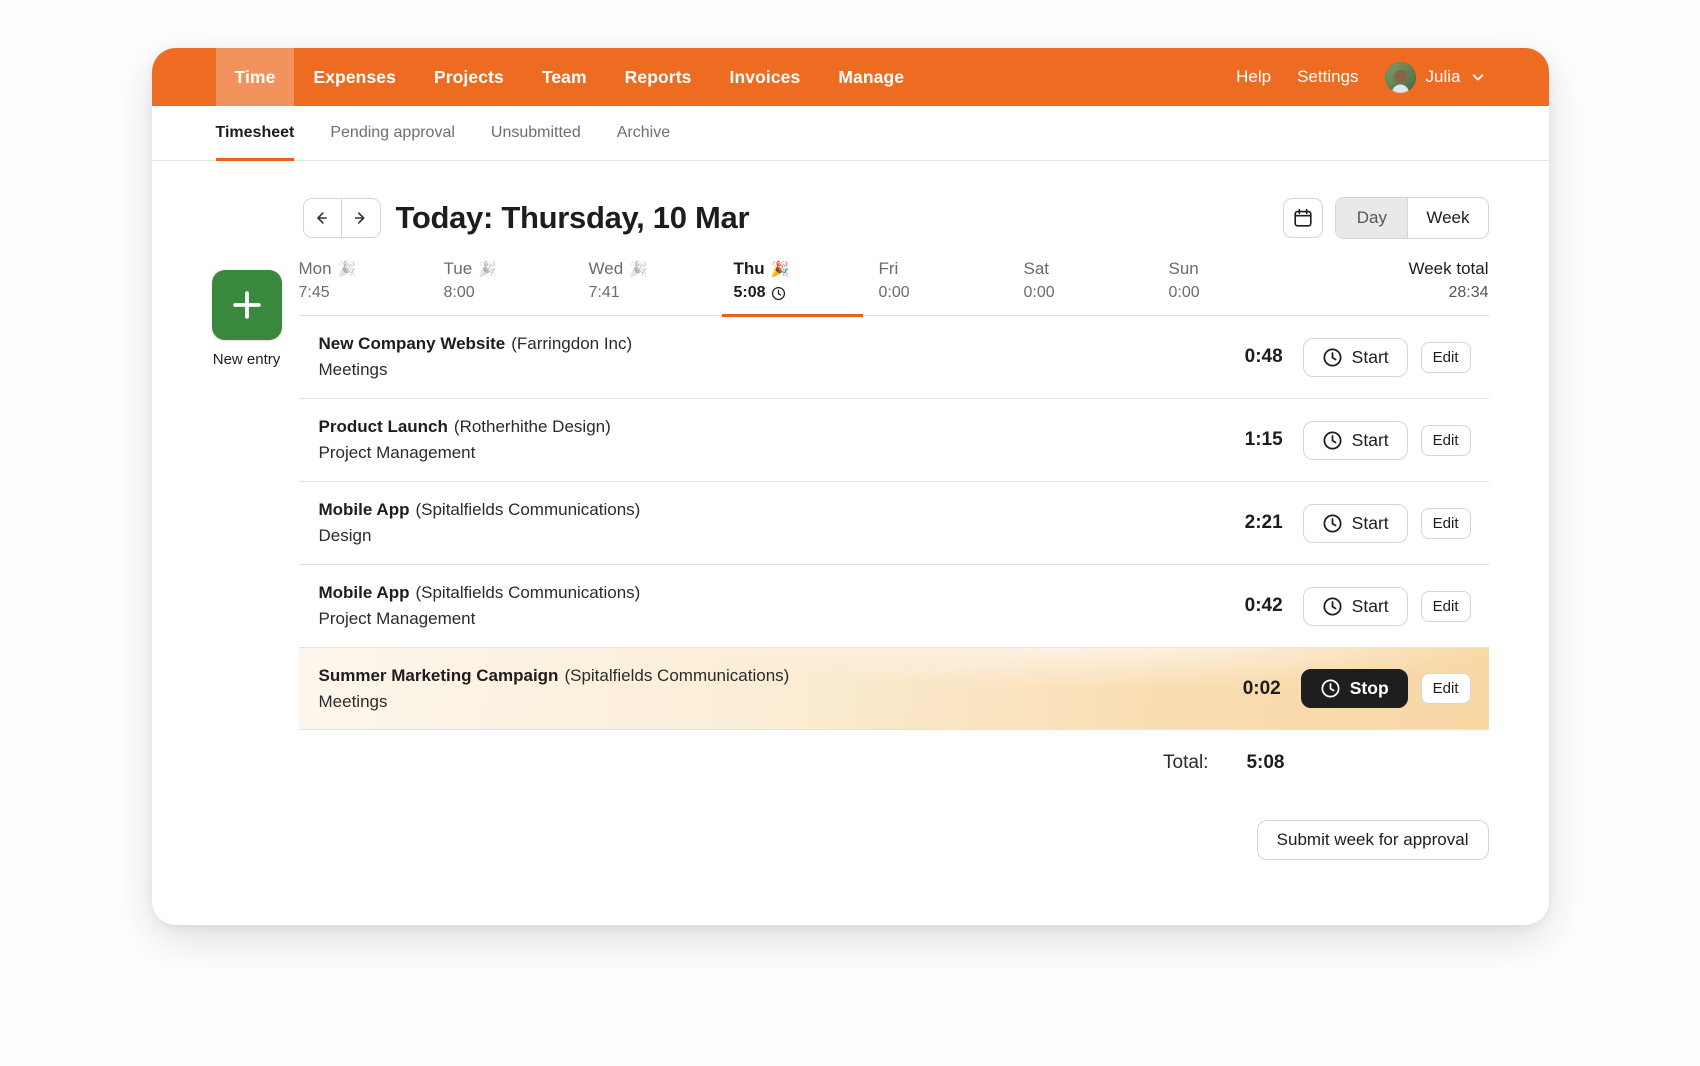 Image resolution: width=1700 pixels, height=1066 pixels. What do you see at coordinates (516, 280) in the screenshot?
I see `day-column-tue: Tue 🎉 8:00` at bounding box center [516, 280].